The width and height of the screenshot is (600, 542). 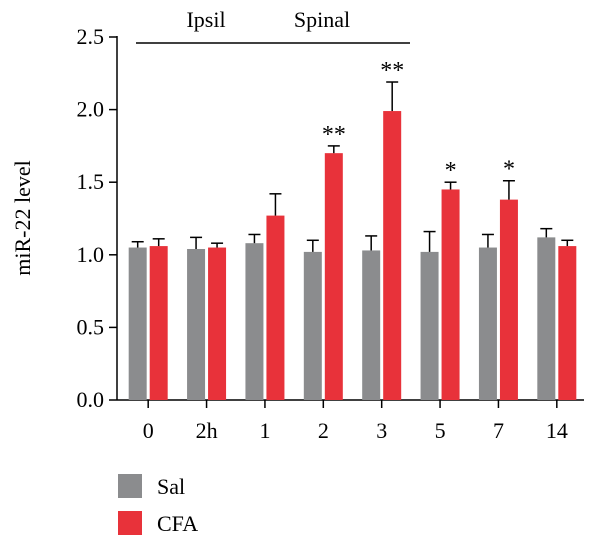 I want to click on legend-label-cfa: CFA, so click(x=177, y=523).